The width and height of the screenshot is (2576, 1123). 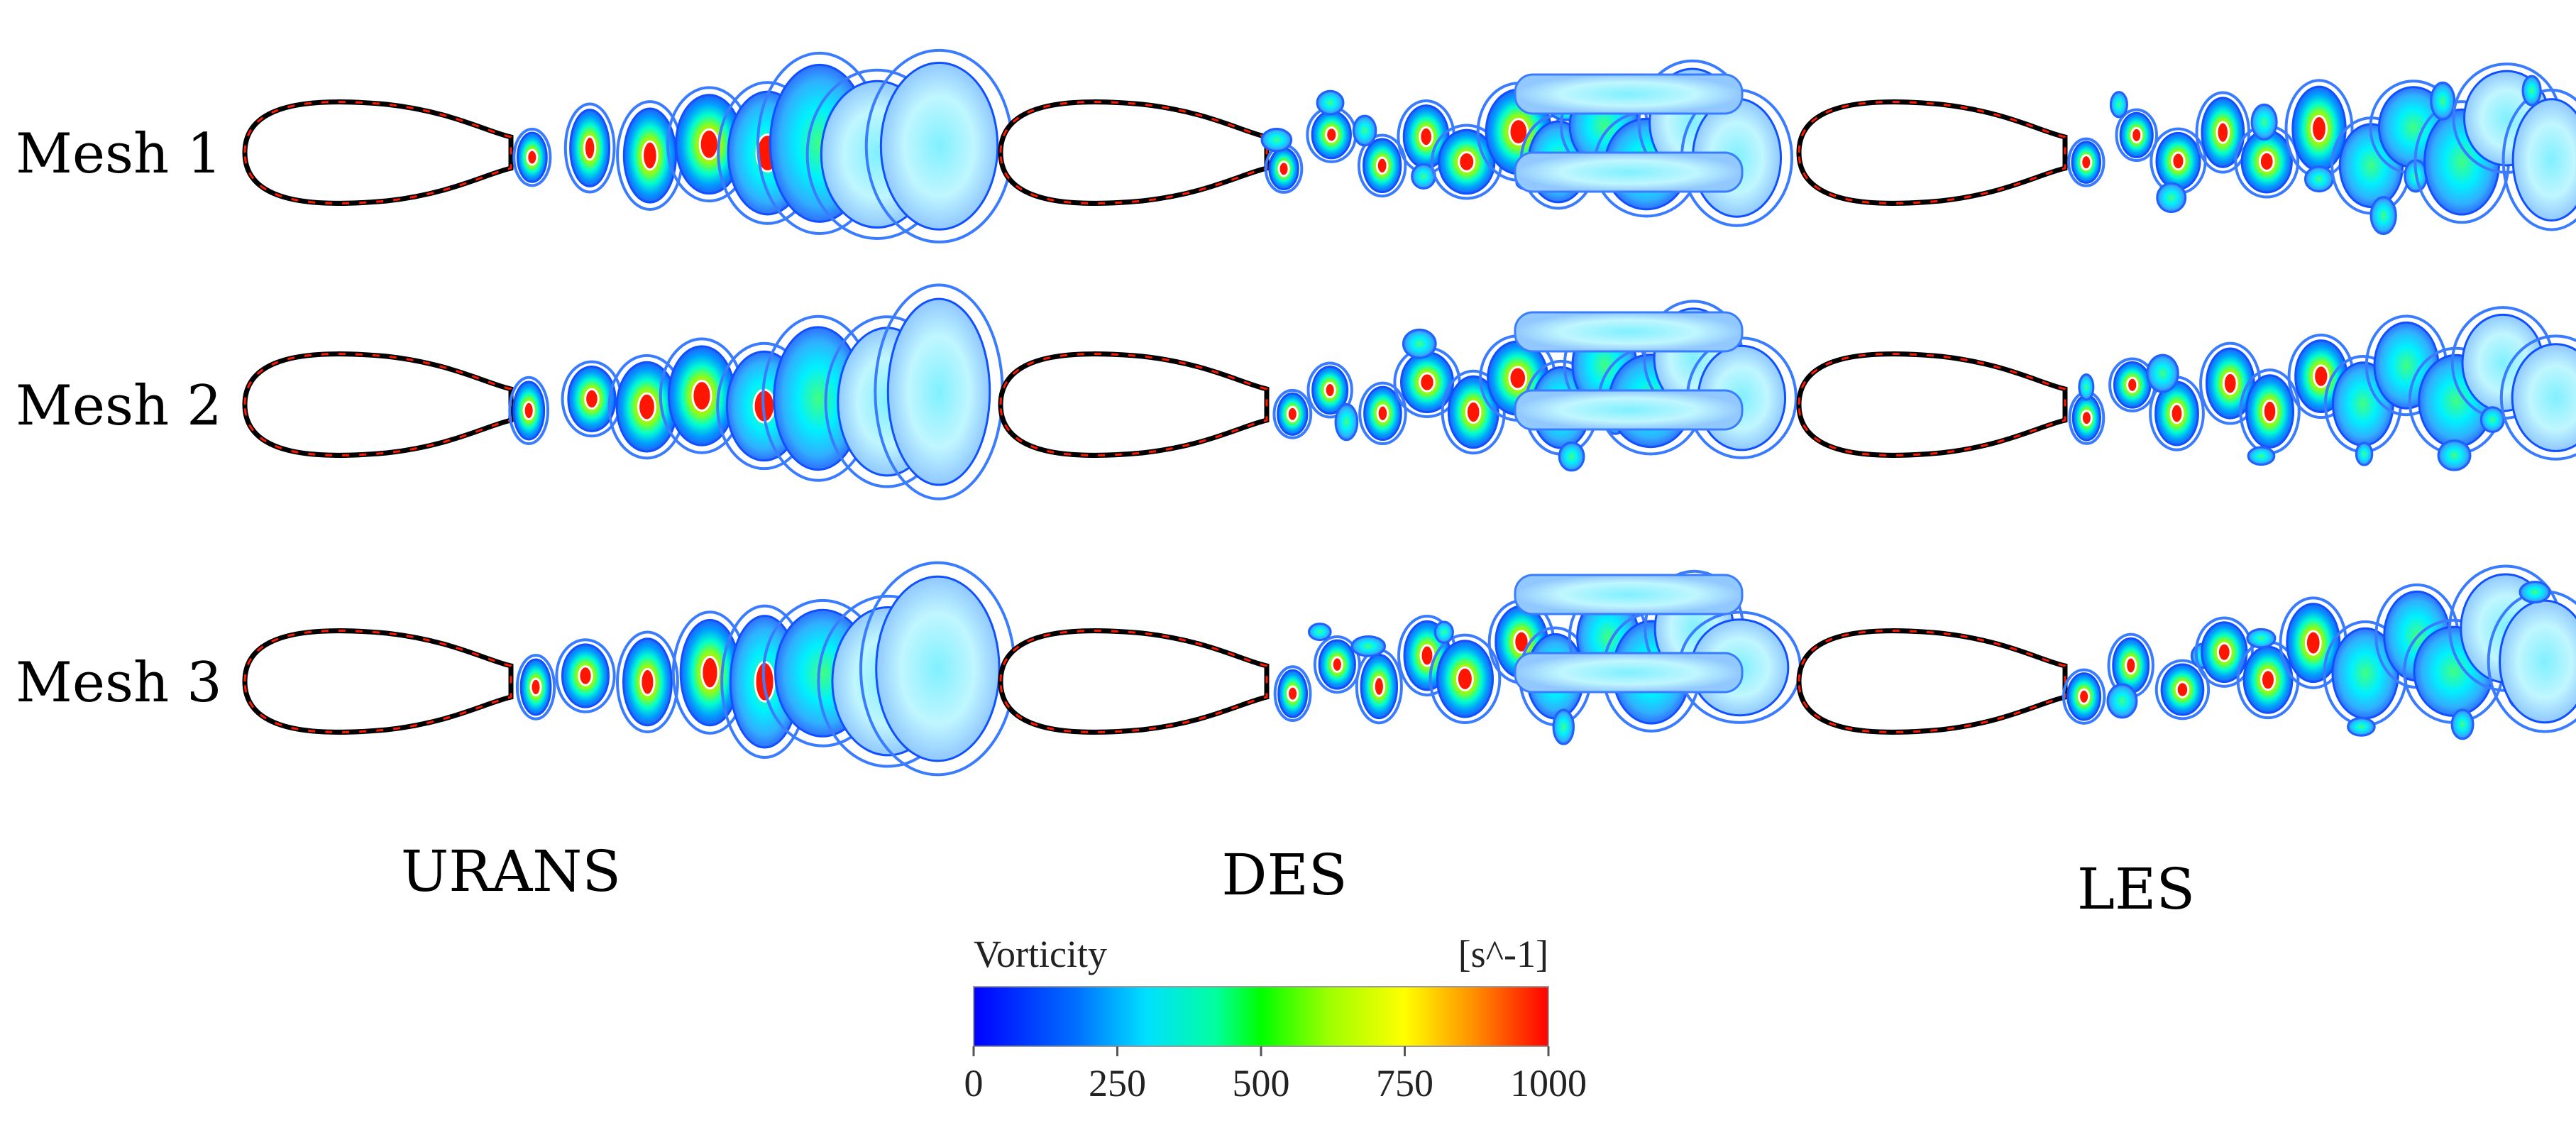 What do you see at coordinates (1261, 1083) in the screenshot?
I see `colorbar-tick-label: 500` at bounding box center [1261, 1083].